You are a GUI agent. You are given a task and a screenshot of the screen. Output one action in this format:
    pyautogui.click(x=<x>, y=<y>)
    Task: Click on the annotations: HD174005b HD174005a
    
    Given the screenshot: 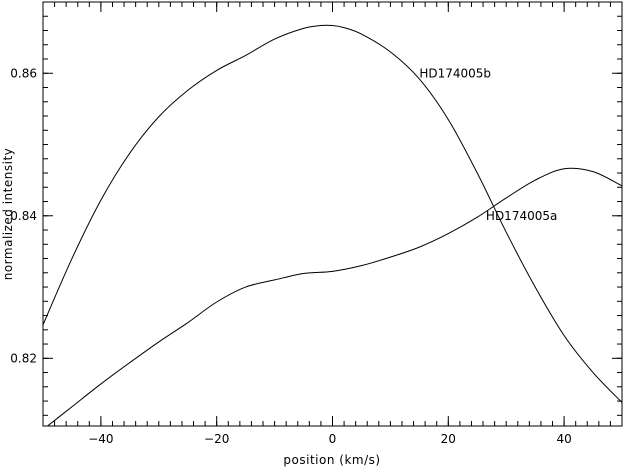 What is the action you would take?
    pyautogui.click(x=488, y=144)
    